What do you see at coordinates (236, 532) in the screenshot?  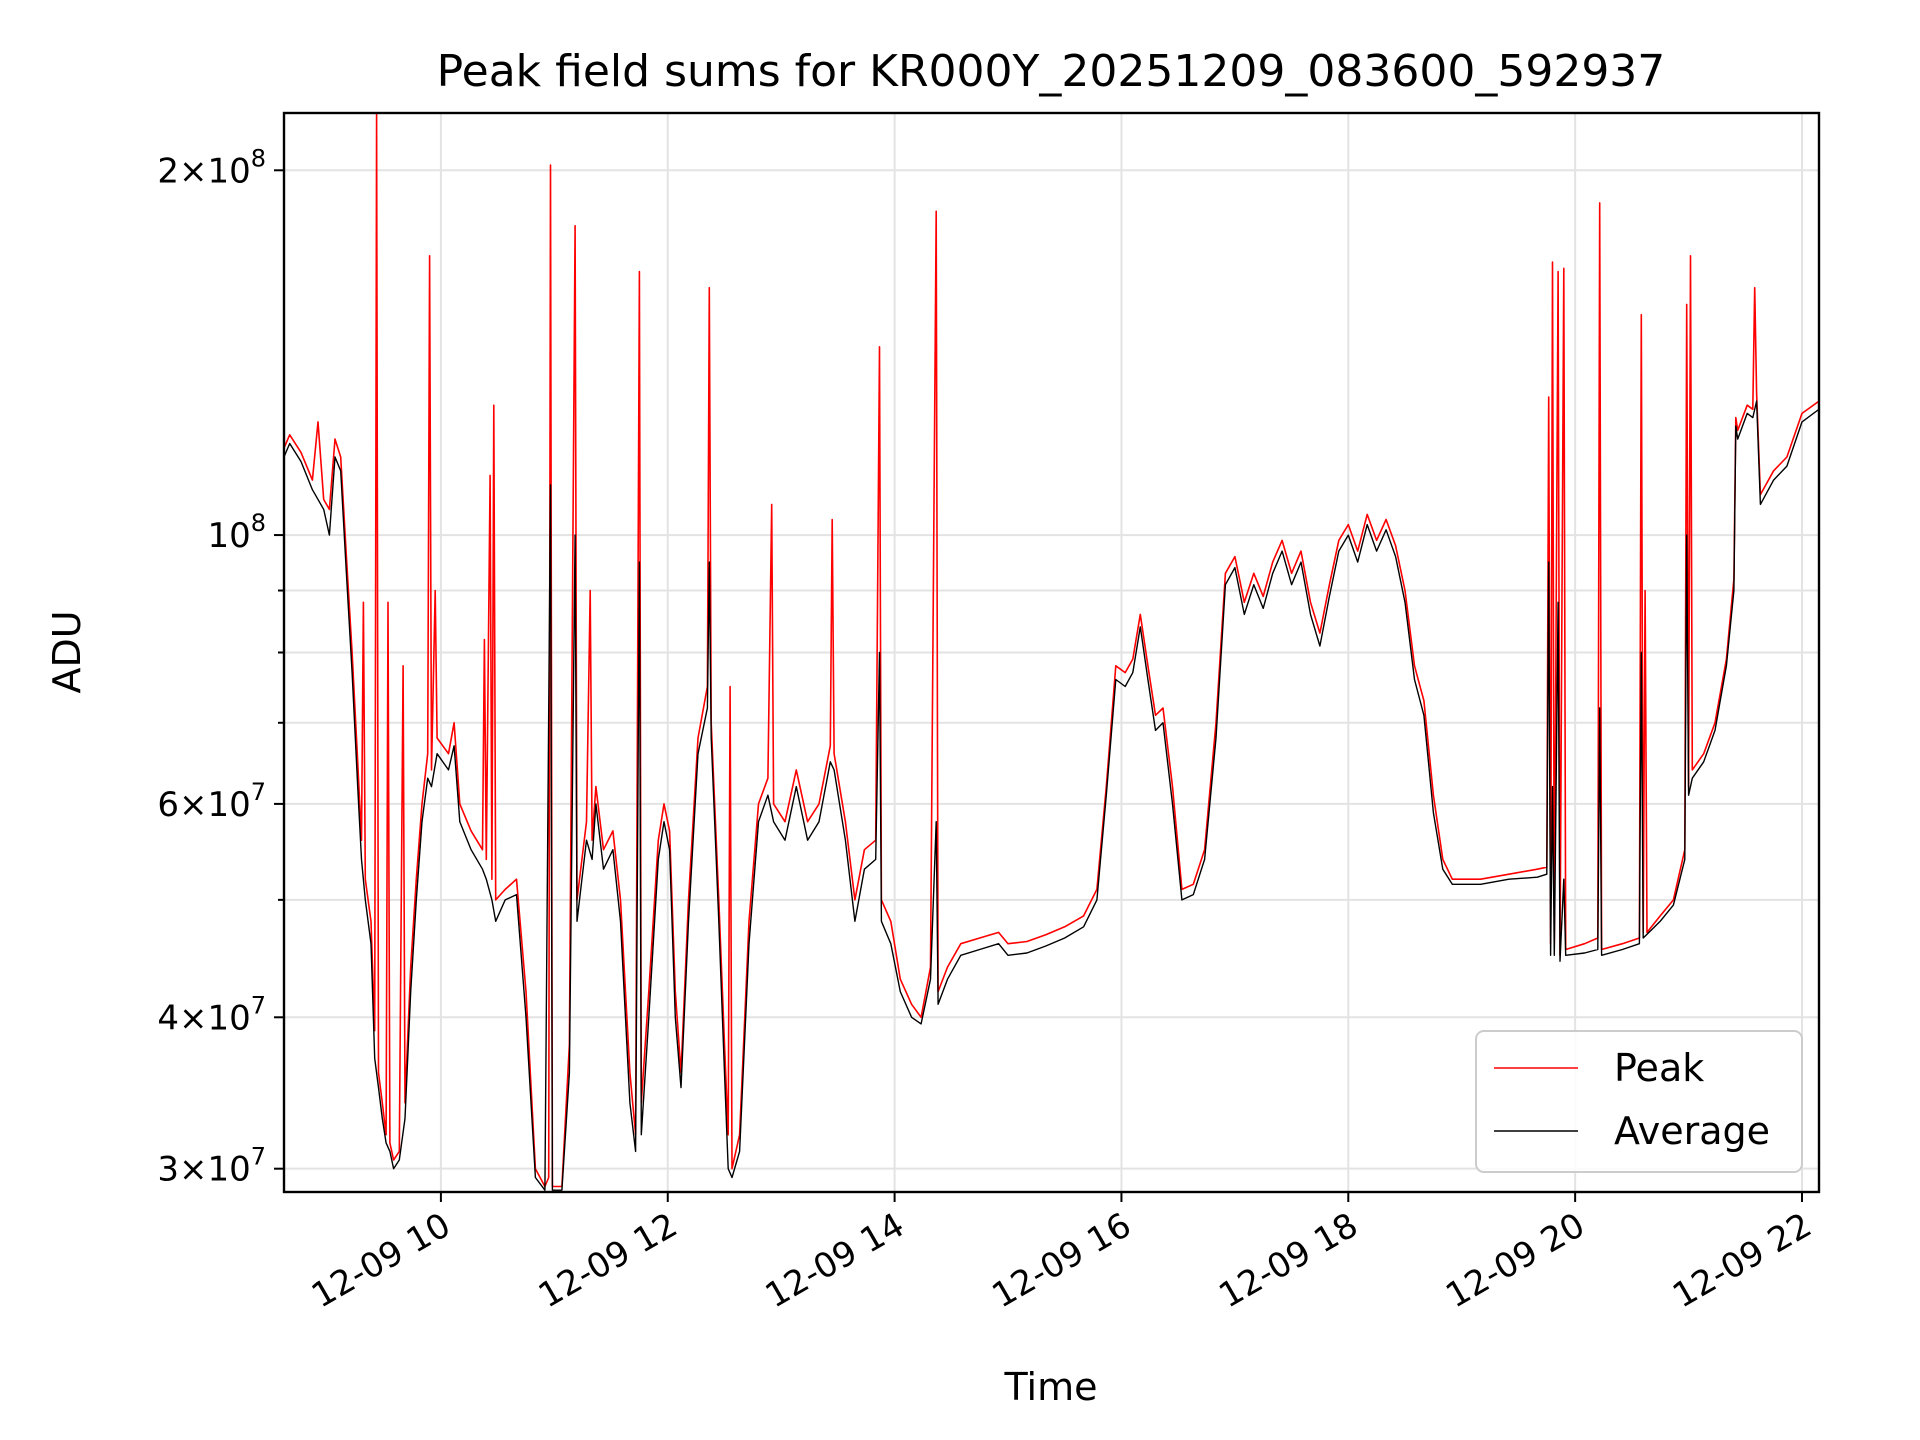 I see `y-tick-label: 108` at bounding box center [236, 532].